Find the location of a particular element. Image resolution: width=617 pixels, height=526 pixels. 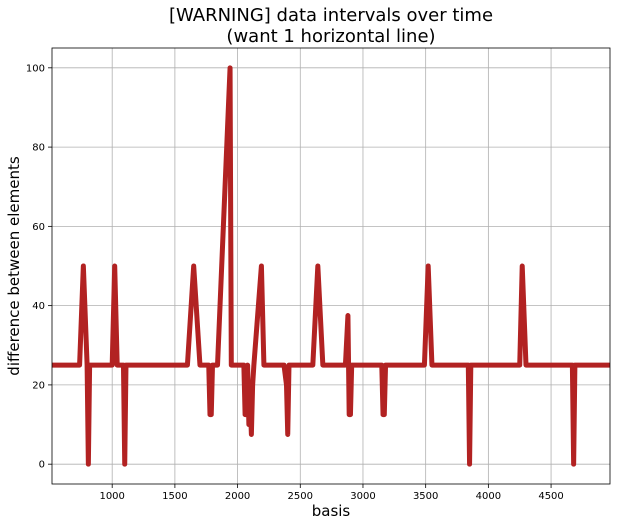

y-tick-label: 60 is located at coordinates (38, 227).